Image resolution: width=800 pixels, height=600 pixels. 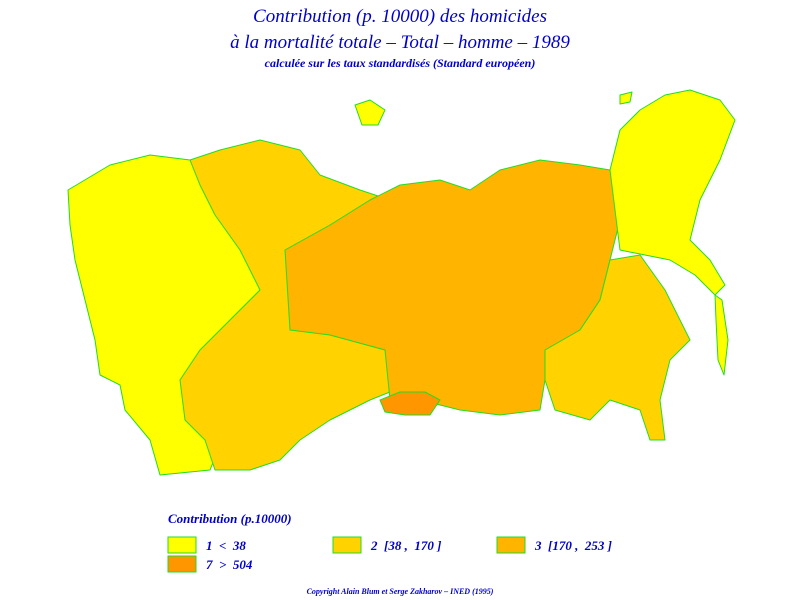 What do you see at coordinates (389, 554) in the screenshot?
I see `legend: 1 < 38 2 [38 , 170 ] 3 [170 , 253 ] 7 > 504` at bounding box center [389, 554].